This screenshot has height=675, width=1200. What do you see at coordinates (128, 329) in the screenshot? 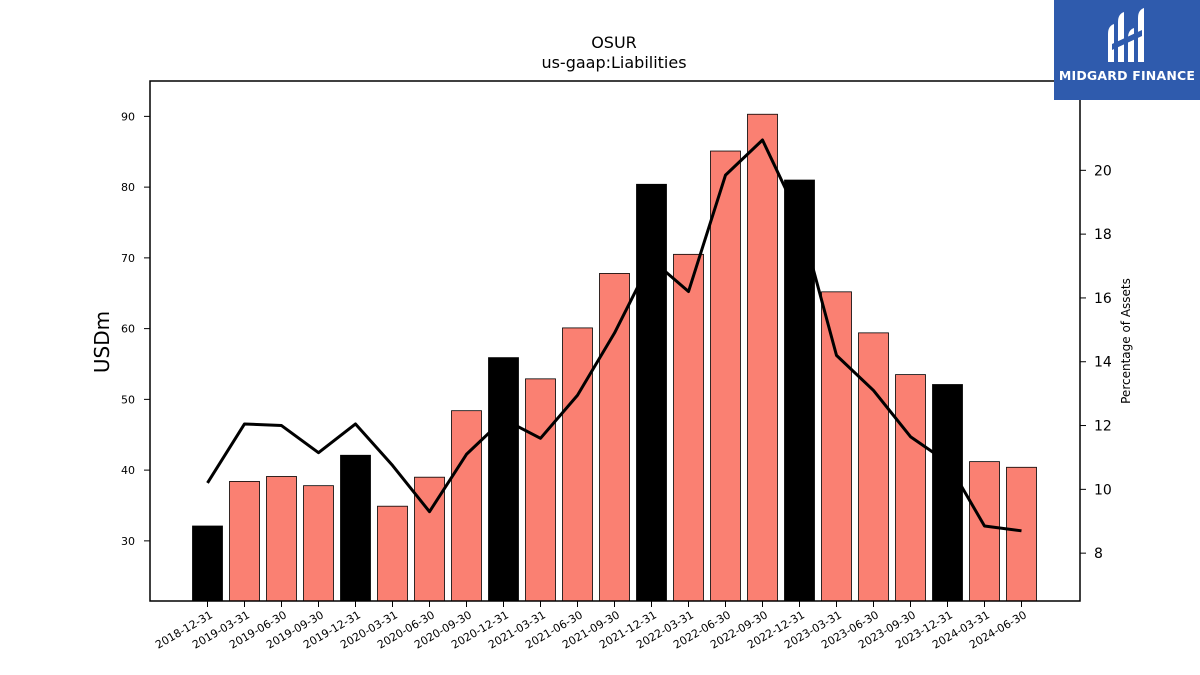
I see `y-tick-label: 60` at bounding box center [128, 329].